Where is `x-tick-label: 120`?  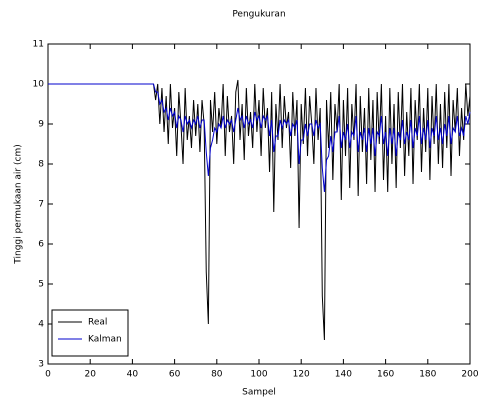
x-tick-label: 120 is located at coordinates (301, 375).